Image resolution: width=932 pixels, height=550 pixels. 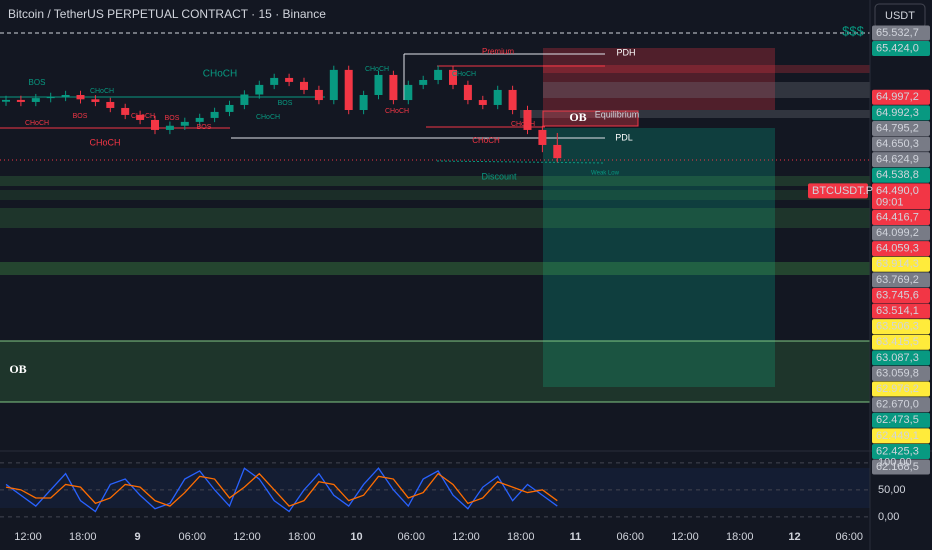 I want to click on price-label-text: 62.425,3, so click(x=897, y=451).